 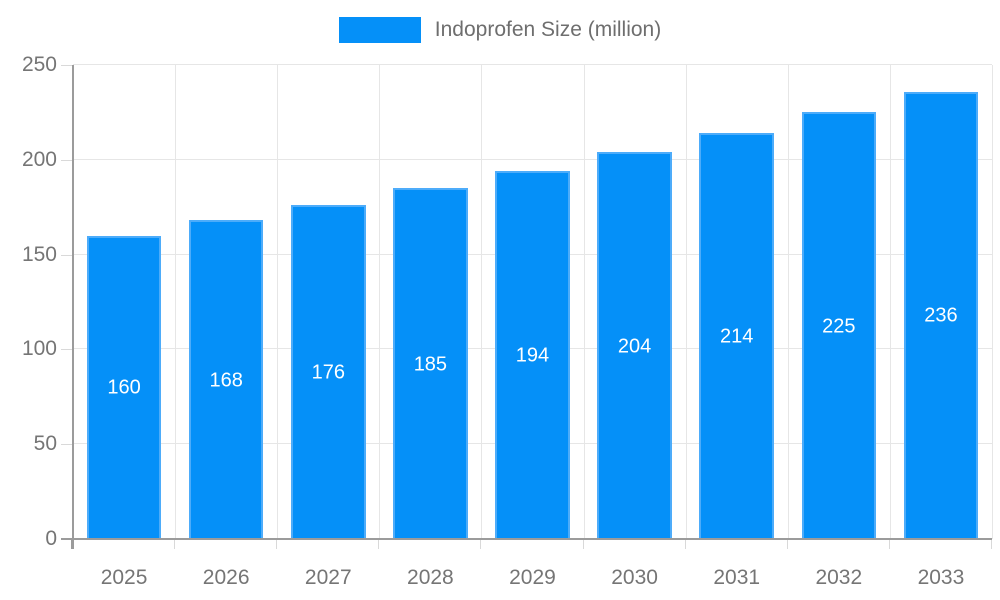 I want to click on y-axis-tick-label: 250, so click(x=39, y=64).